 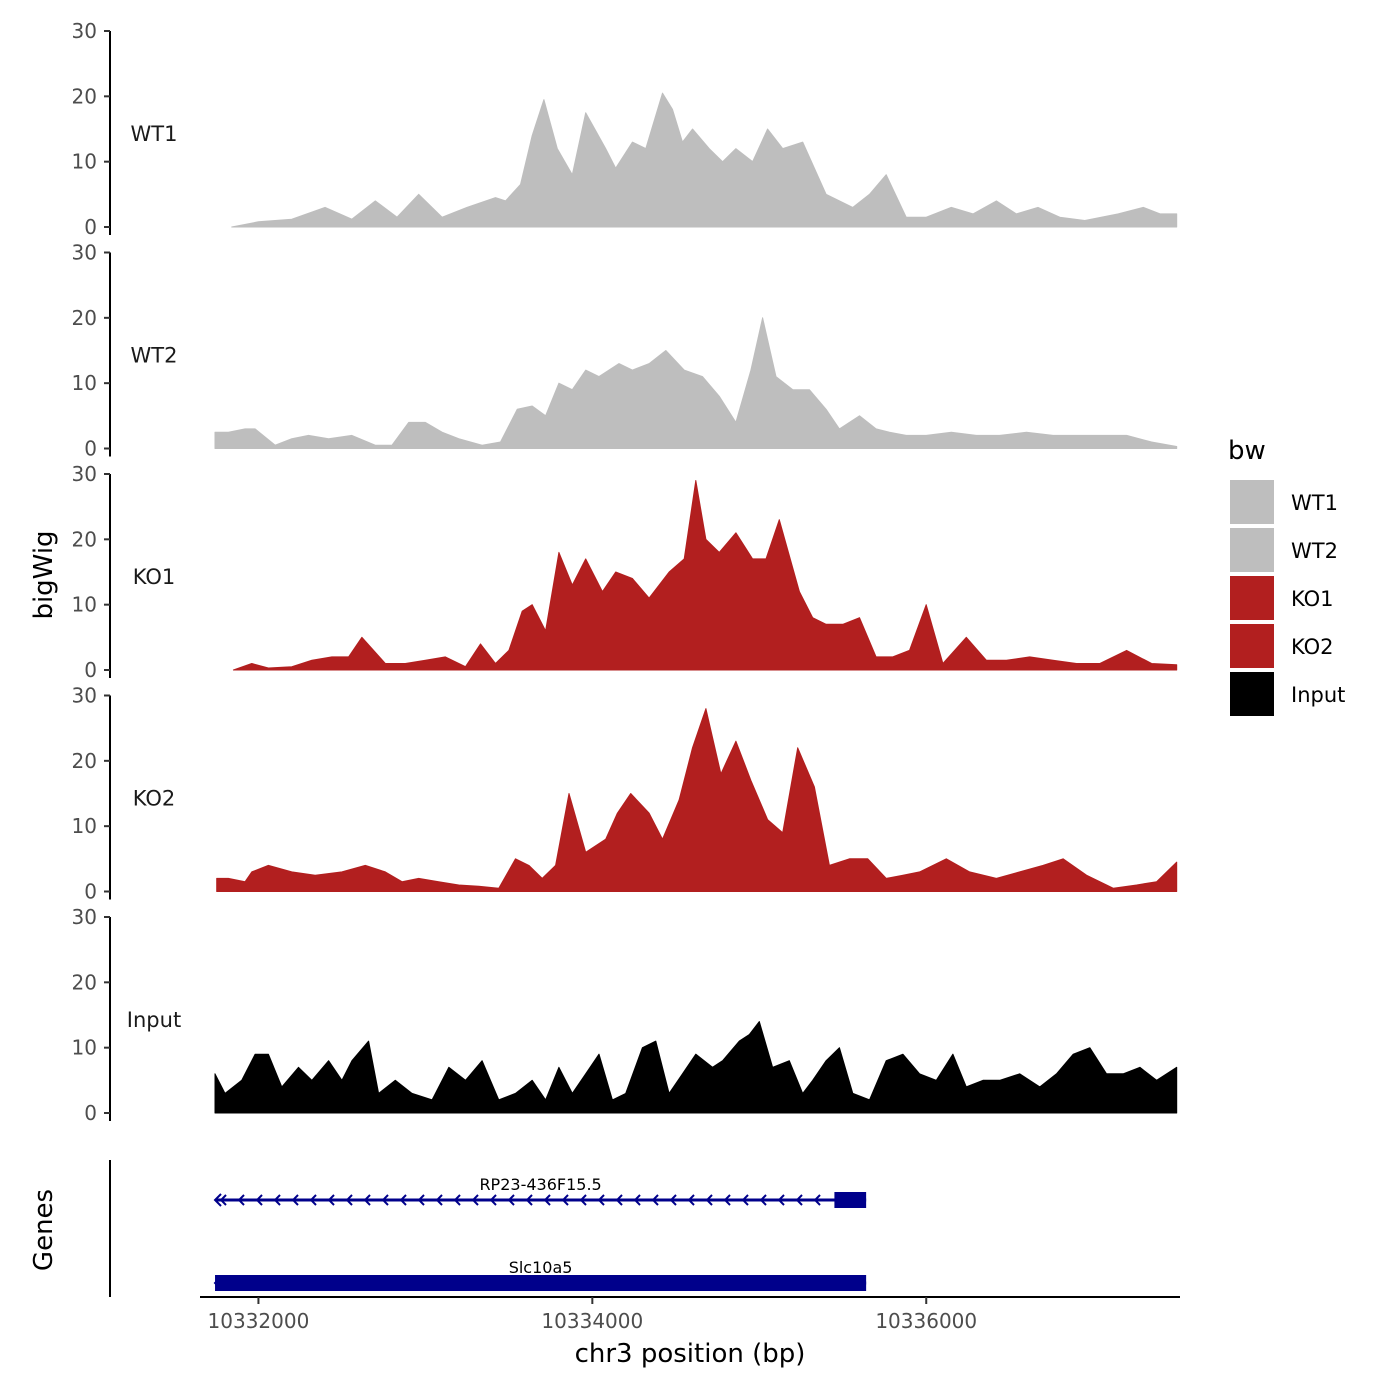 What do you see at coordinates (696, 1067) in the screenshot?
I see `signal-area-input` at bounding box center [696, 1067].